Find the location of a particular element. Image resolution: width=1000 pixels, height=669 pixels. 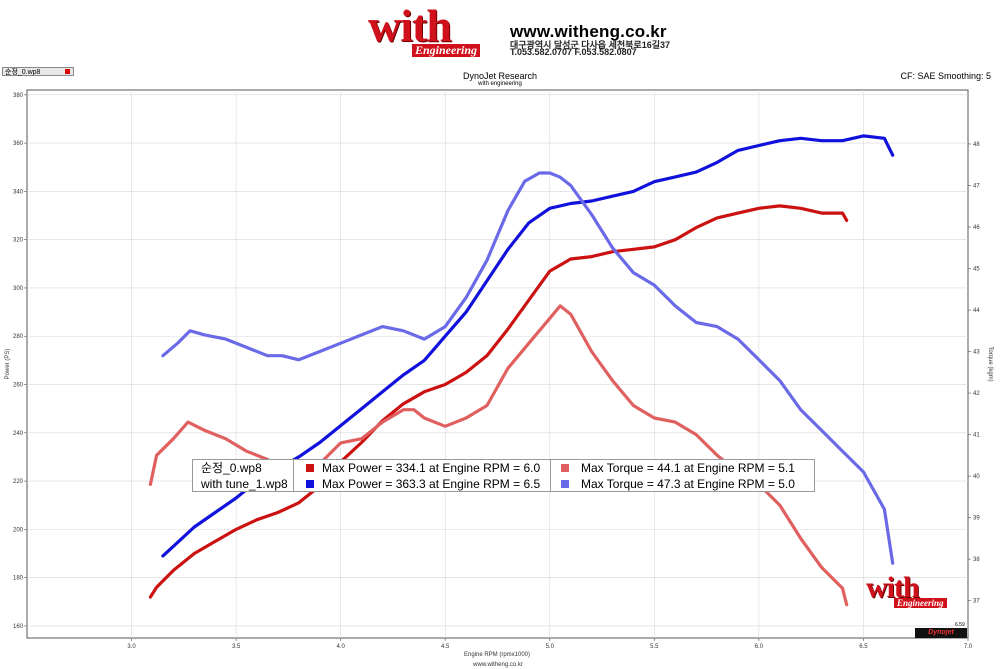

x-tick-label: 5.5 is located at coordinates (654, 647).